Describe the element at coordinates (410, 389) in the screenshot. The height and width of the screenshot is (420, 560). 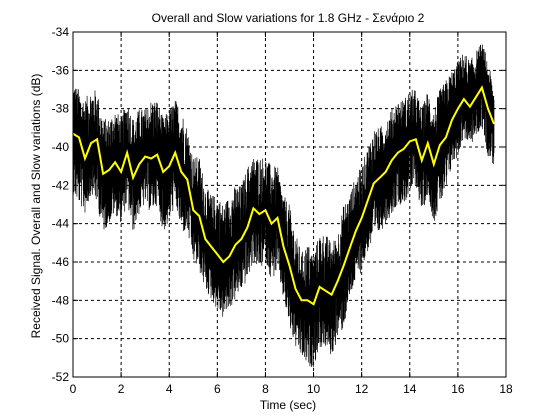
I see `x-tick-label: 14` at that location.